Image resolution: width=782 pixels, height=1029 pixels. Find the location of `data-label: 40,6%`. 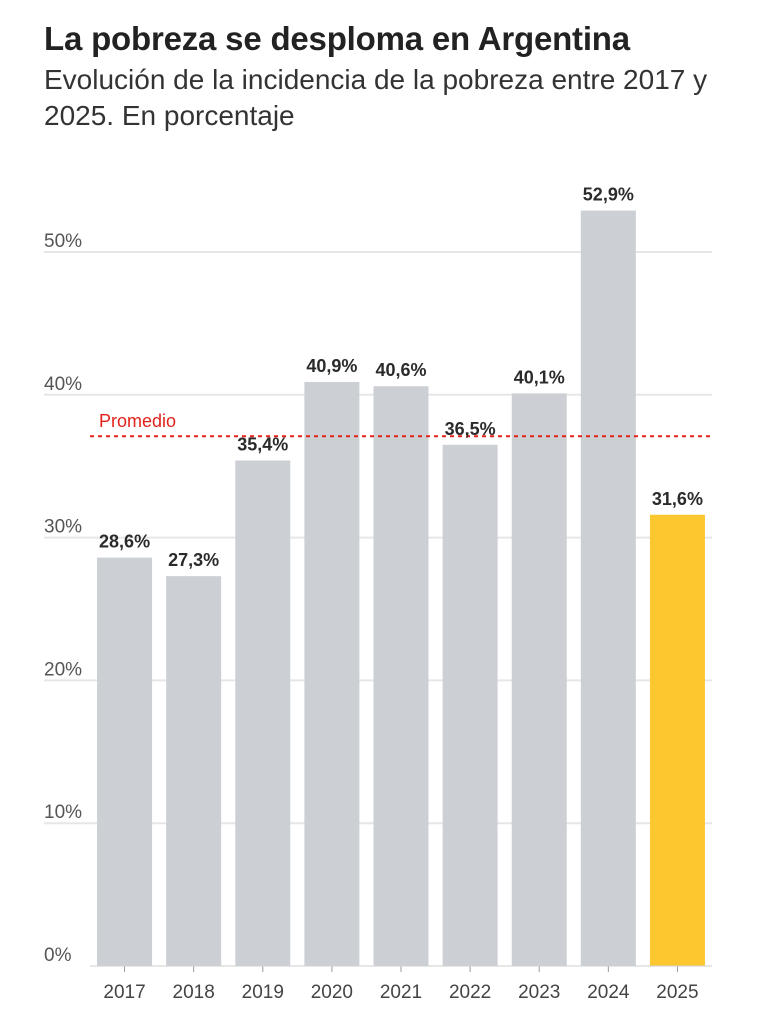

data-label: 40,6% is located at coordinates (400, 370).